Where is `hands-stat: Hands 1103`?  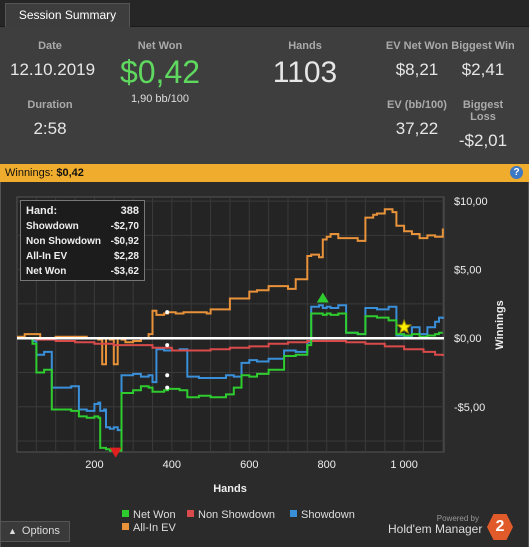
hands-stat: Hands 1103 is located at coordinates (305, 65).